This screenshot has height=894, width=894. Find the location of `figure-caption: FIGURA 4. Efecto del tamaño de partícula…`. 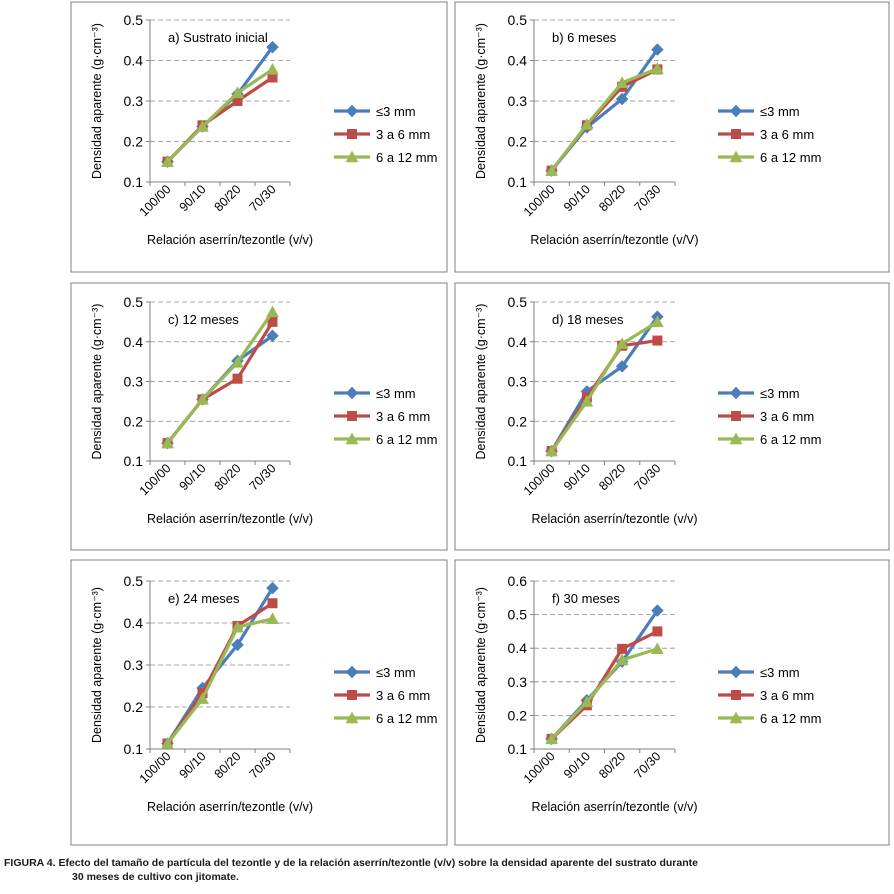

figure-caption: FIGURA 4. Efecto del tamaño de partícula… is located at coordinates (448, 870).